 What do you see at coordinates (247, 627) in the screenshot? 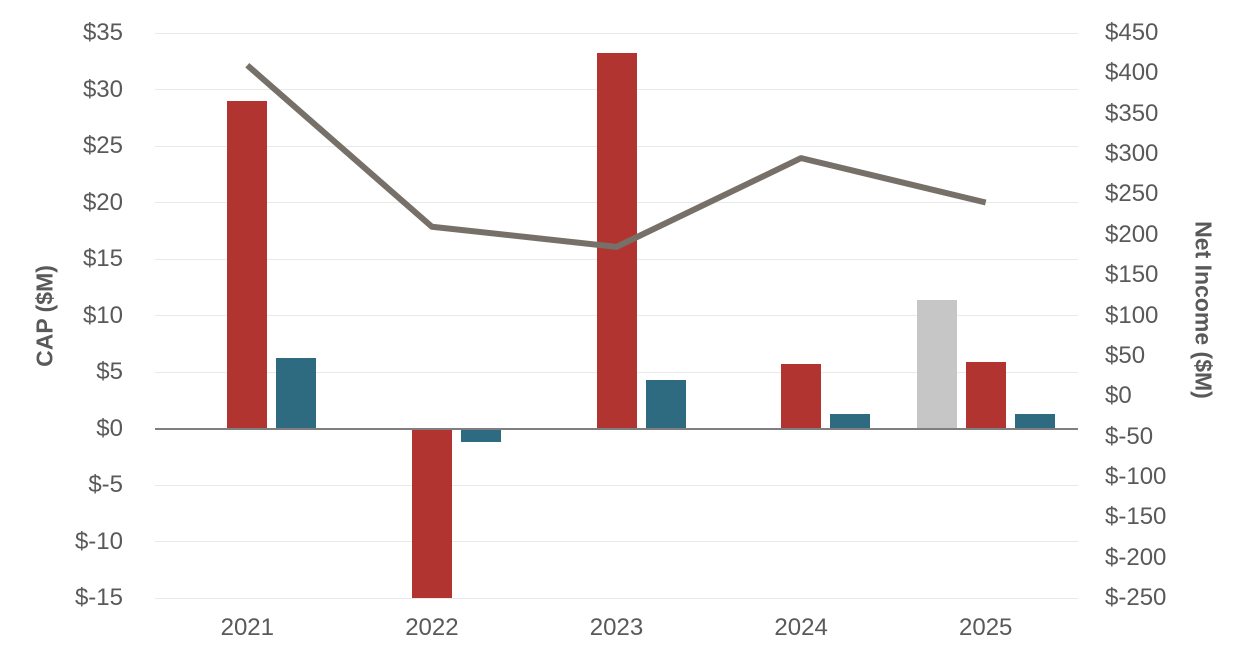
I see `x-axis-label: 2021` at bounding box center [247, 627].